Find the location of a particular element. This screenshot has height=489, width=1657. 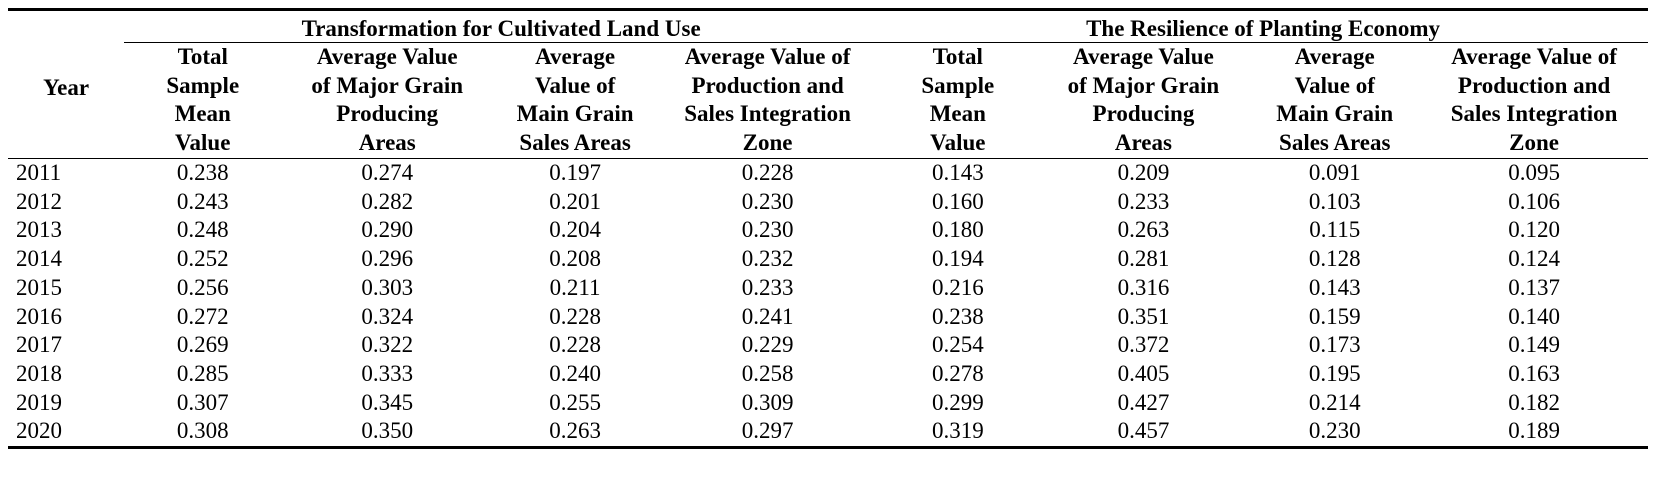

value-cell: 0.269 is located at coordinates (202, 345).